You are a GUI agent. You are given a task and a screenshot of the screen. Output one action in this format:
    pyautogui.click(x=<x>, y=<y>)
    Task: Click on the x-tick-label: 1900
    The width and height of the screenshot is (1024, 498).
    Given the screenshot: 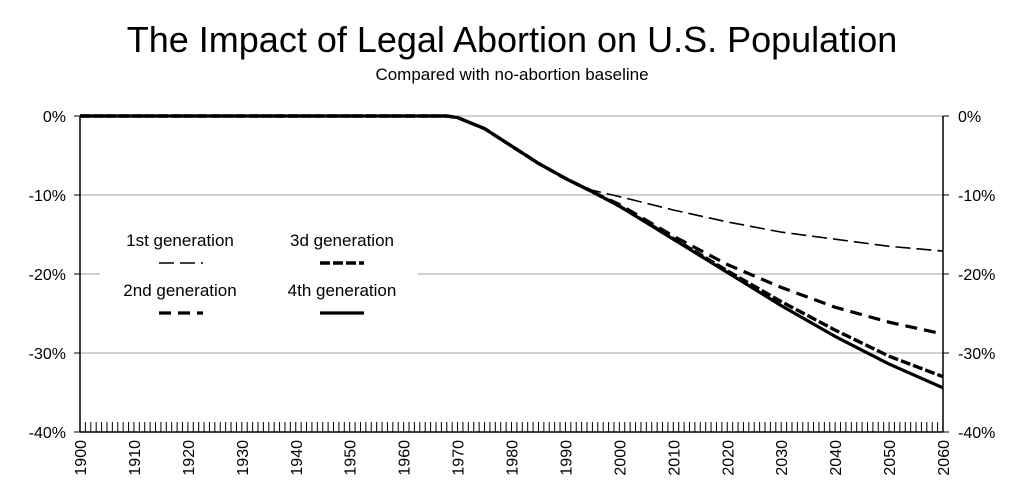 What is the action you would take?
    pyautogui.click(x=81, y=458)
    